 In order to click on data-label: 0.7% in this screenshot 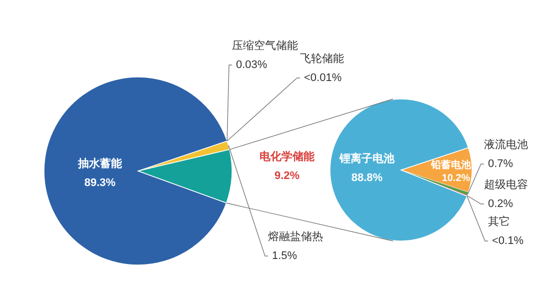, I will do `click(501, 164)`.